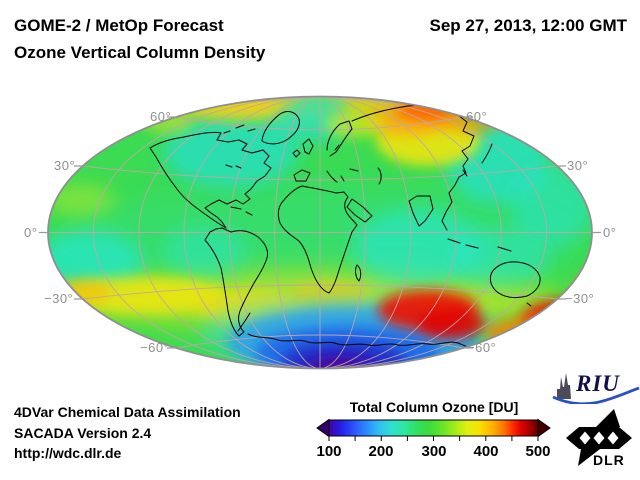 The image size is (640, 480). Describe the element at coordinates (538, 451) in the screenshot. I see `colorbar-tick-label-500: 500` at that location.